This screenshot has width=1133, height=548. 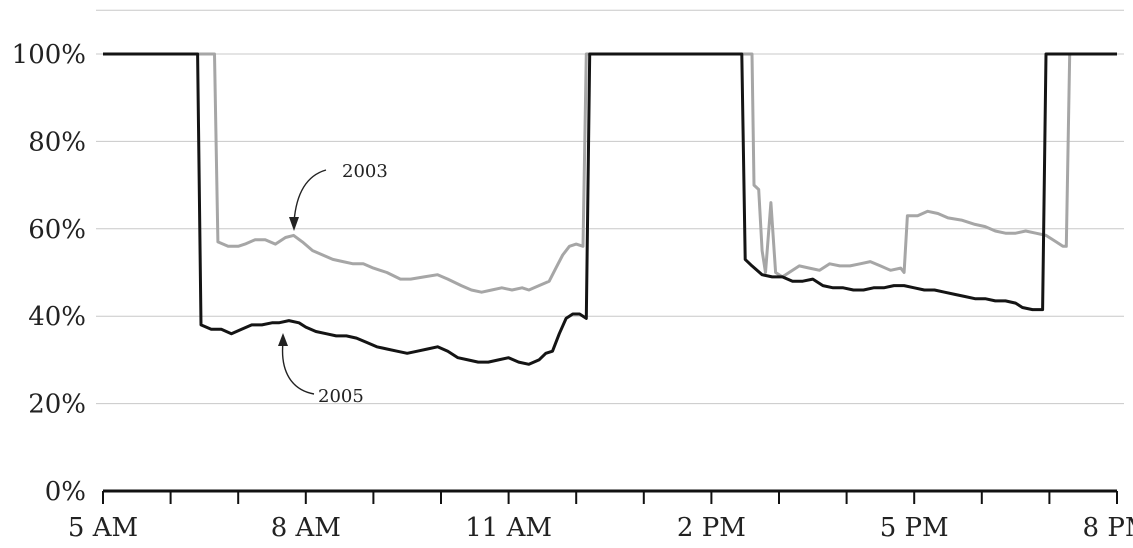 What do you see at coordinates (57, 317) in the screenshot?
I see `y-tick-label-40: 40%` at bounding box center [57, 317].